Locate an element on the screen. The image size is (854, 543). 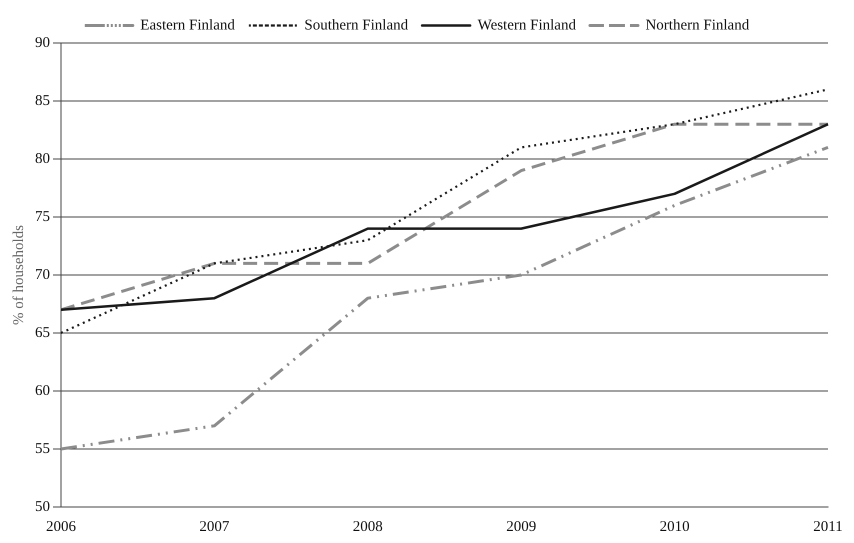
y-tick-label: 90 is located at coordinates (42, 42).